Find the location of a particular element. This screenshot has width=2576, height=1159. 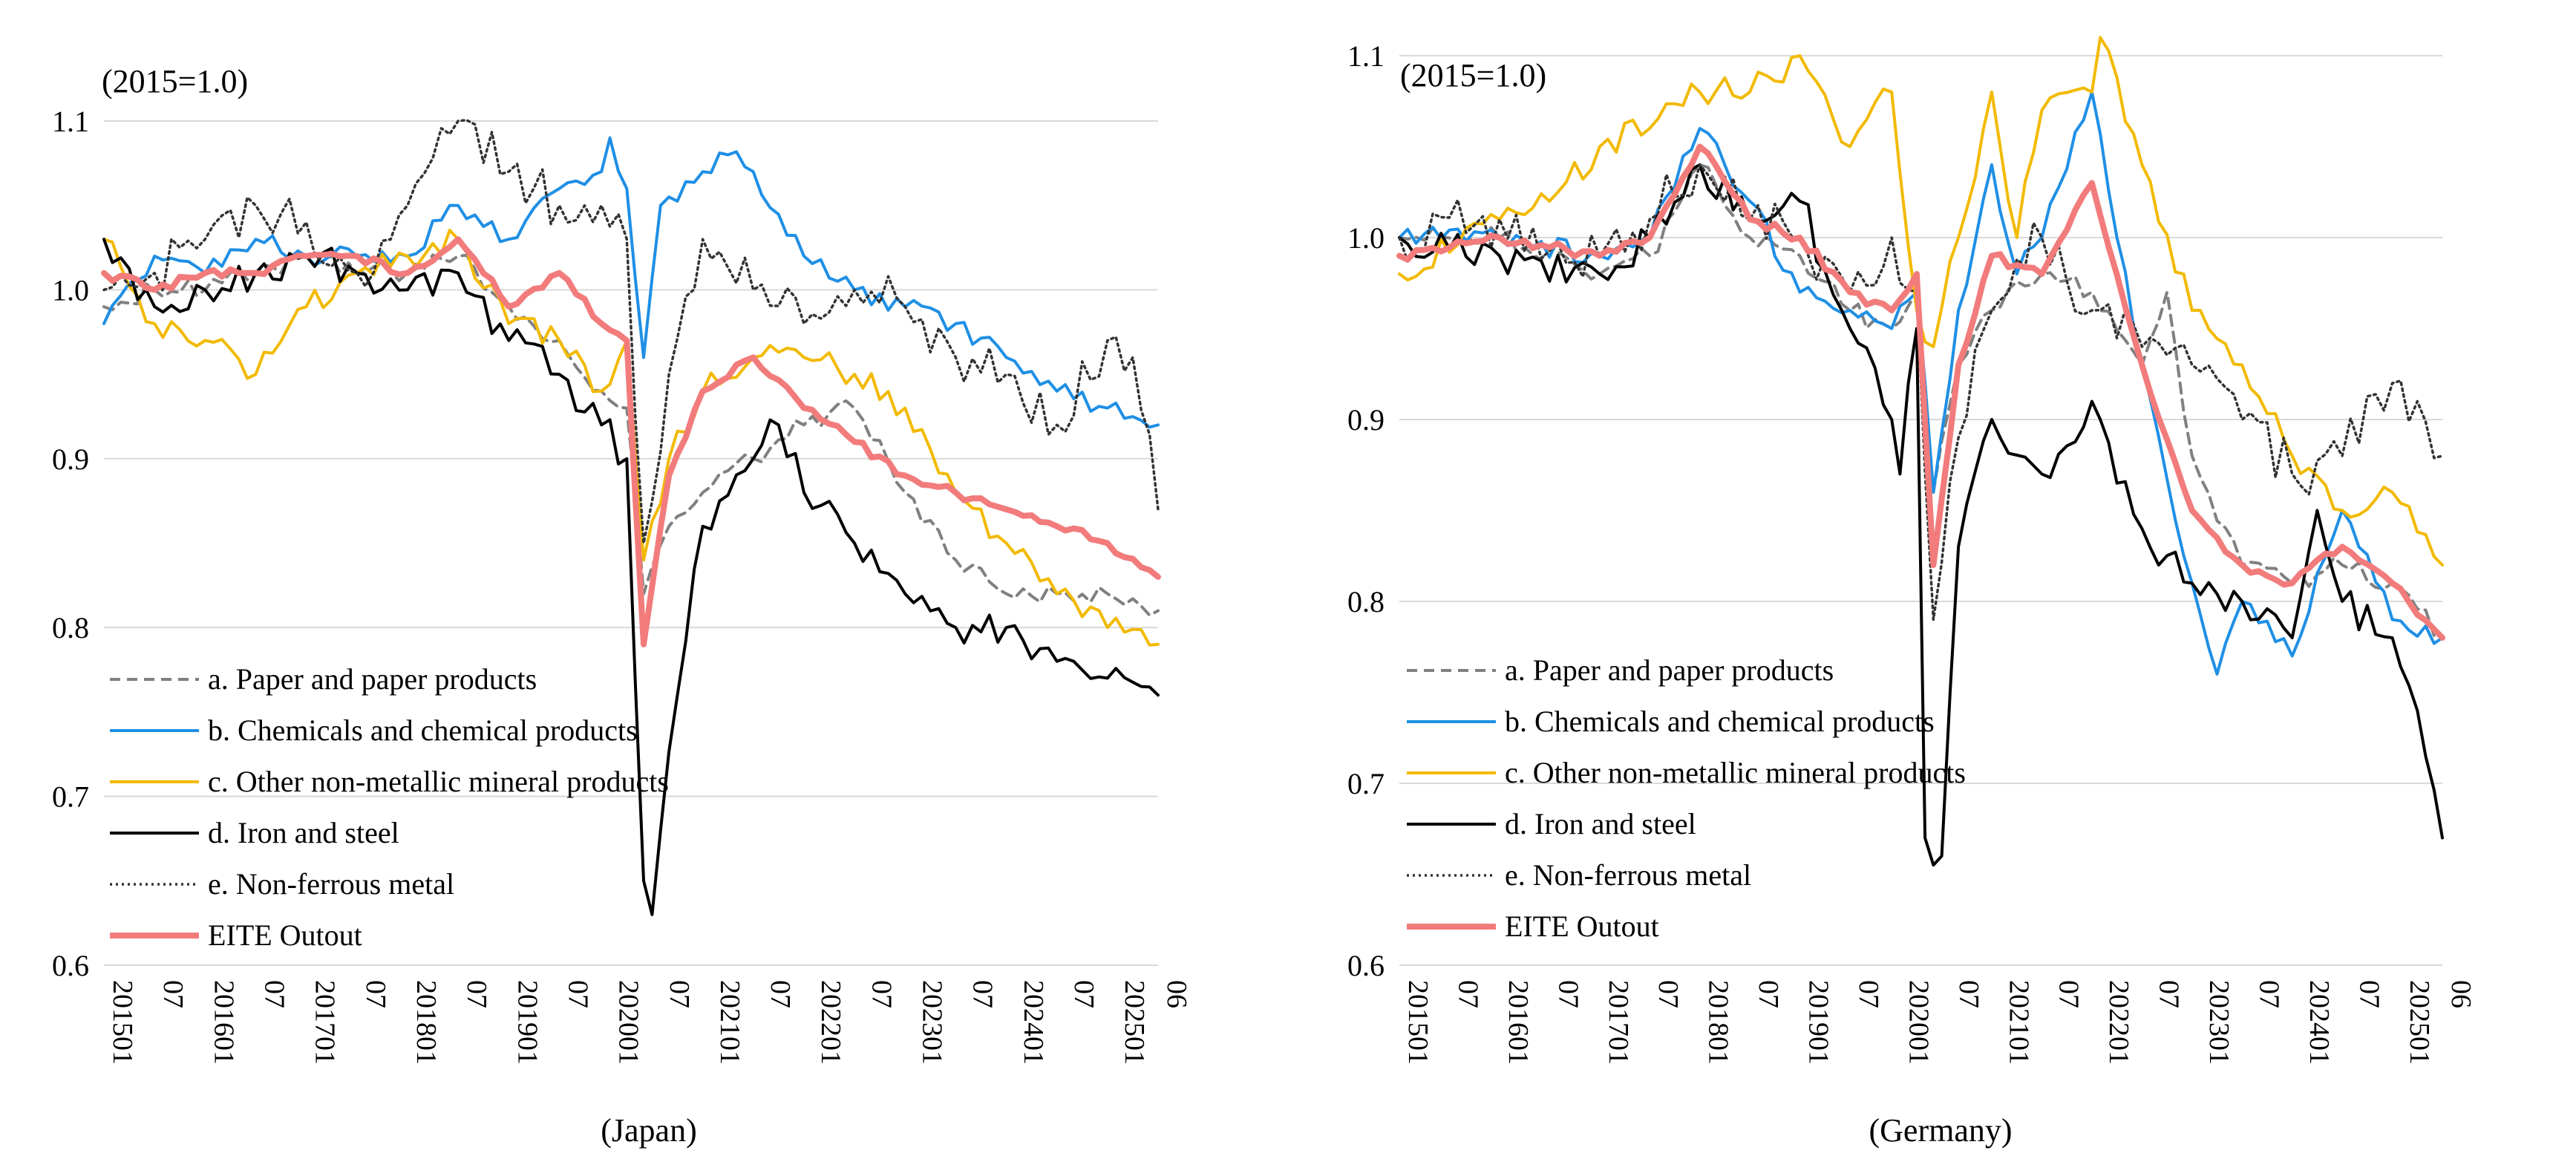

panel-caption: (Germany) is located at coordinates (1940, 1130).